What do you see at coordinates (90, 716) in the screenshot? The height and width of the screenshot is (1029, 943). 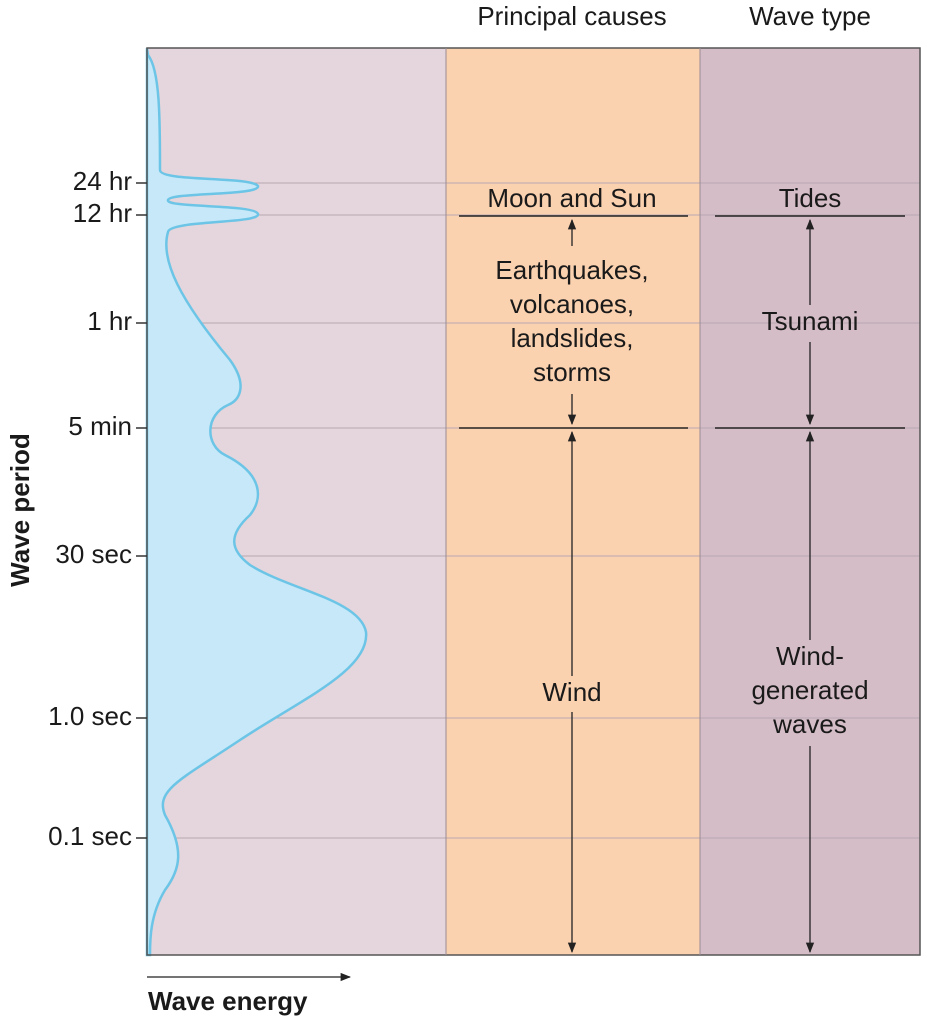 I see `y-label: 1.0 sec` at bounding box center [90, 716].